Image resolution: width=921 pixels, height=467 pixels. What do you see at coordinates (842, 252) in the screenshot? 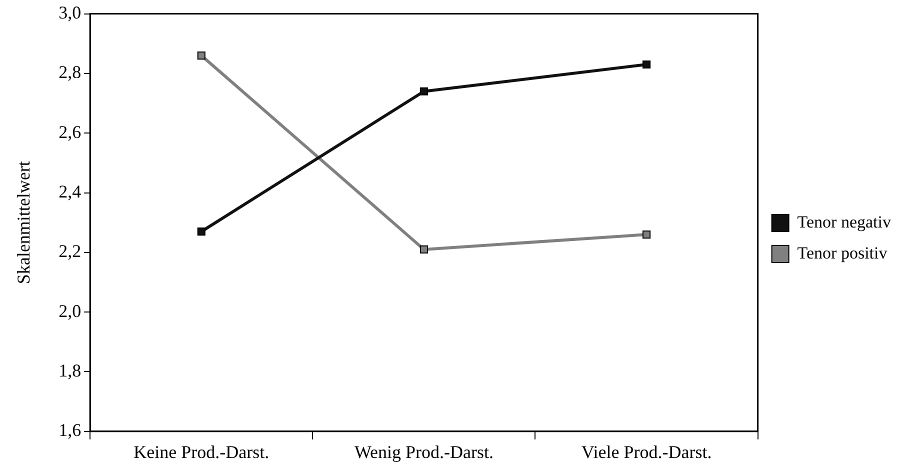
I see `legend-label: Tenor positiv` at bounding box center [842, 252].